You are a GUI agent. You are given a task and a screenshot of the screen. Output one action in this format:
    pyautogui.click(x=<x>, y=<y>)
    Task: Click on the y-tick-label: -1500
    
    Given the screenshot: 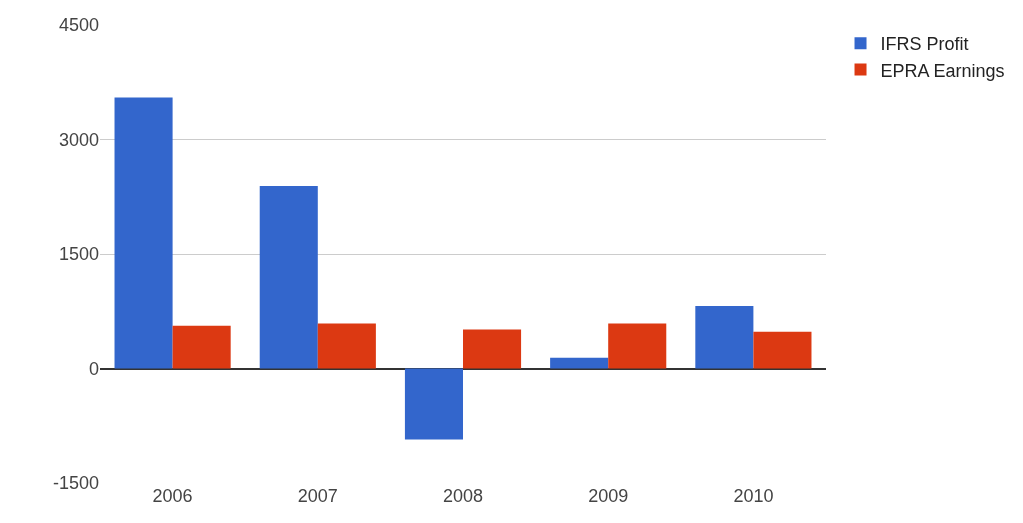 What is the action you would take?
    pyautogui.click(x=75, y=483)
    